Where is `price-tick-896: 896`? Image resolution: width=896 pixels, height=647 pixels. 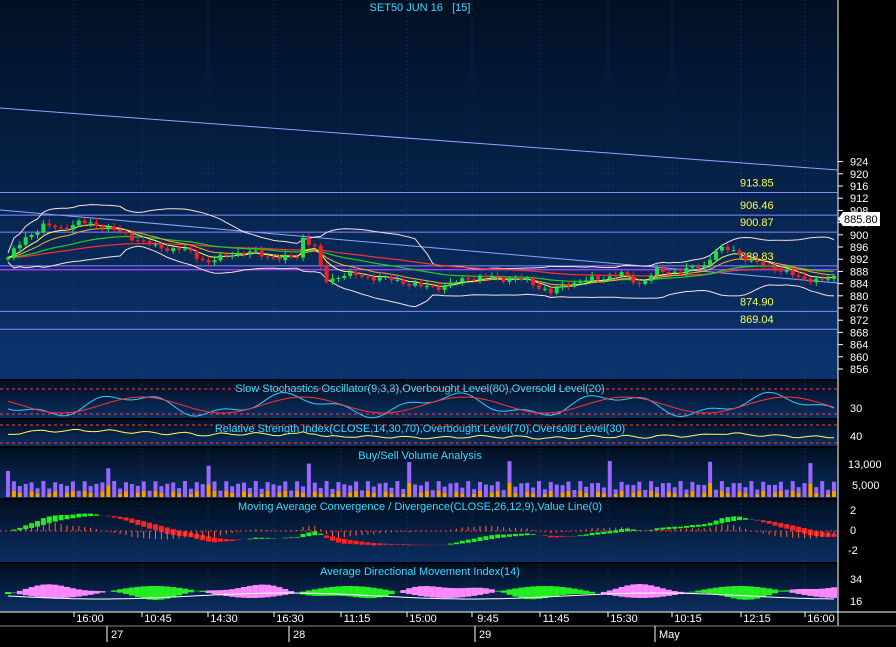 price-tick-896: 896 is located at coordinates (859, 248).